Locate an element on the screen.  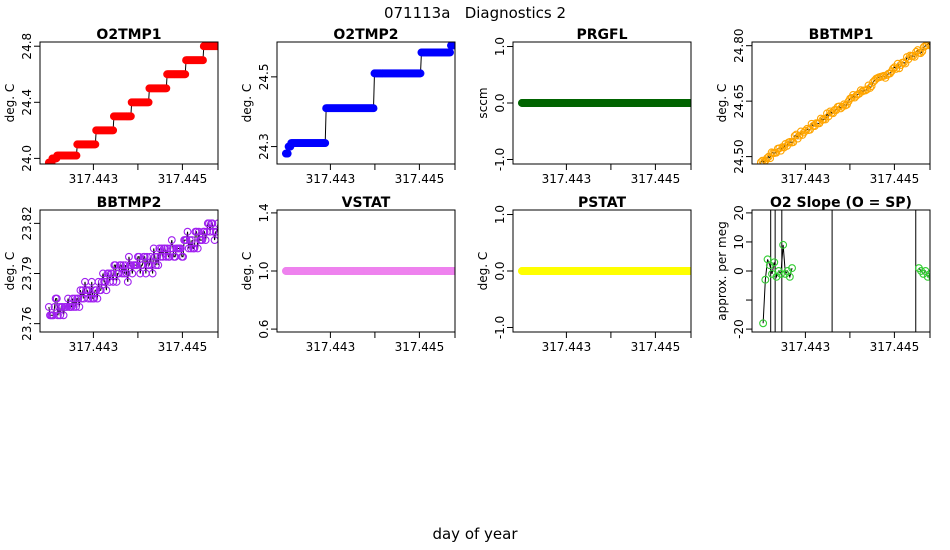
y-tick-label: 0.0 is located at coordinates (500, 270).